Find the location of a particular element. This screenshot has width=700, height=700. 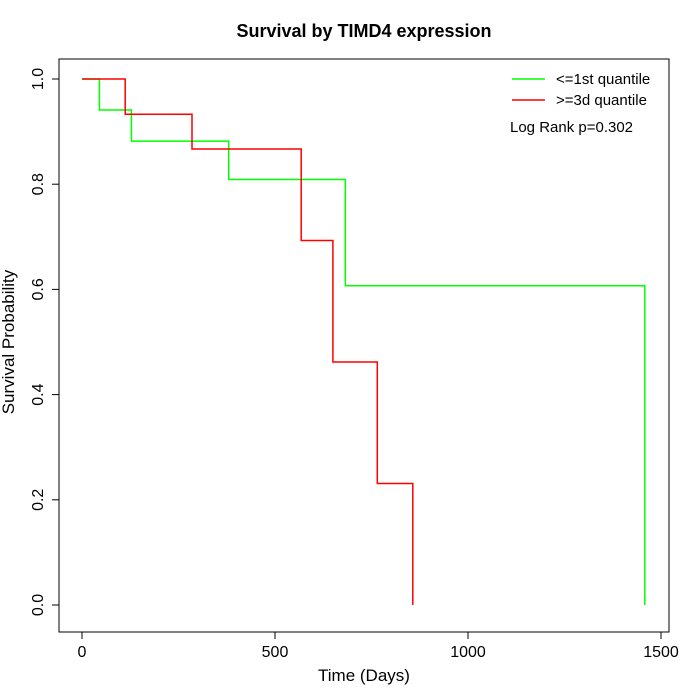

y-tick-label: 0.2 is located at coordinates (38, 500).